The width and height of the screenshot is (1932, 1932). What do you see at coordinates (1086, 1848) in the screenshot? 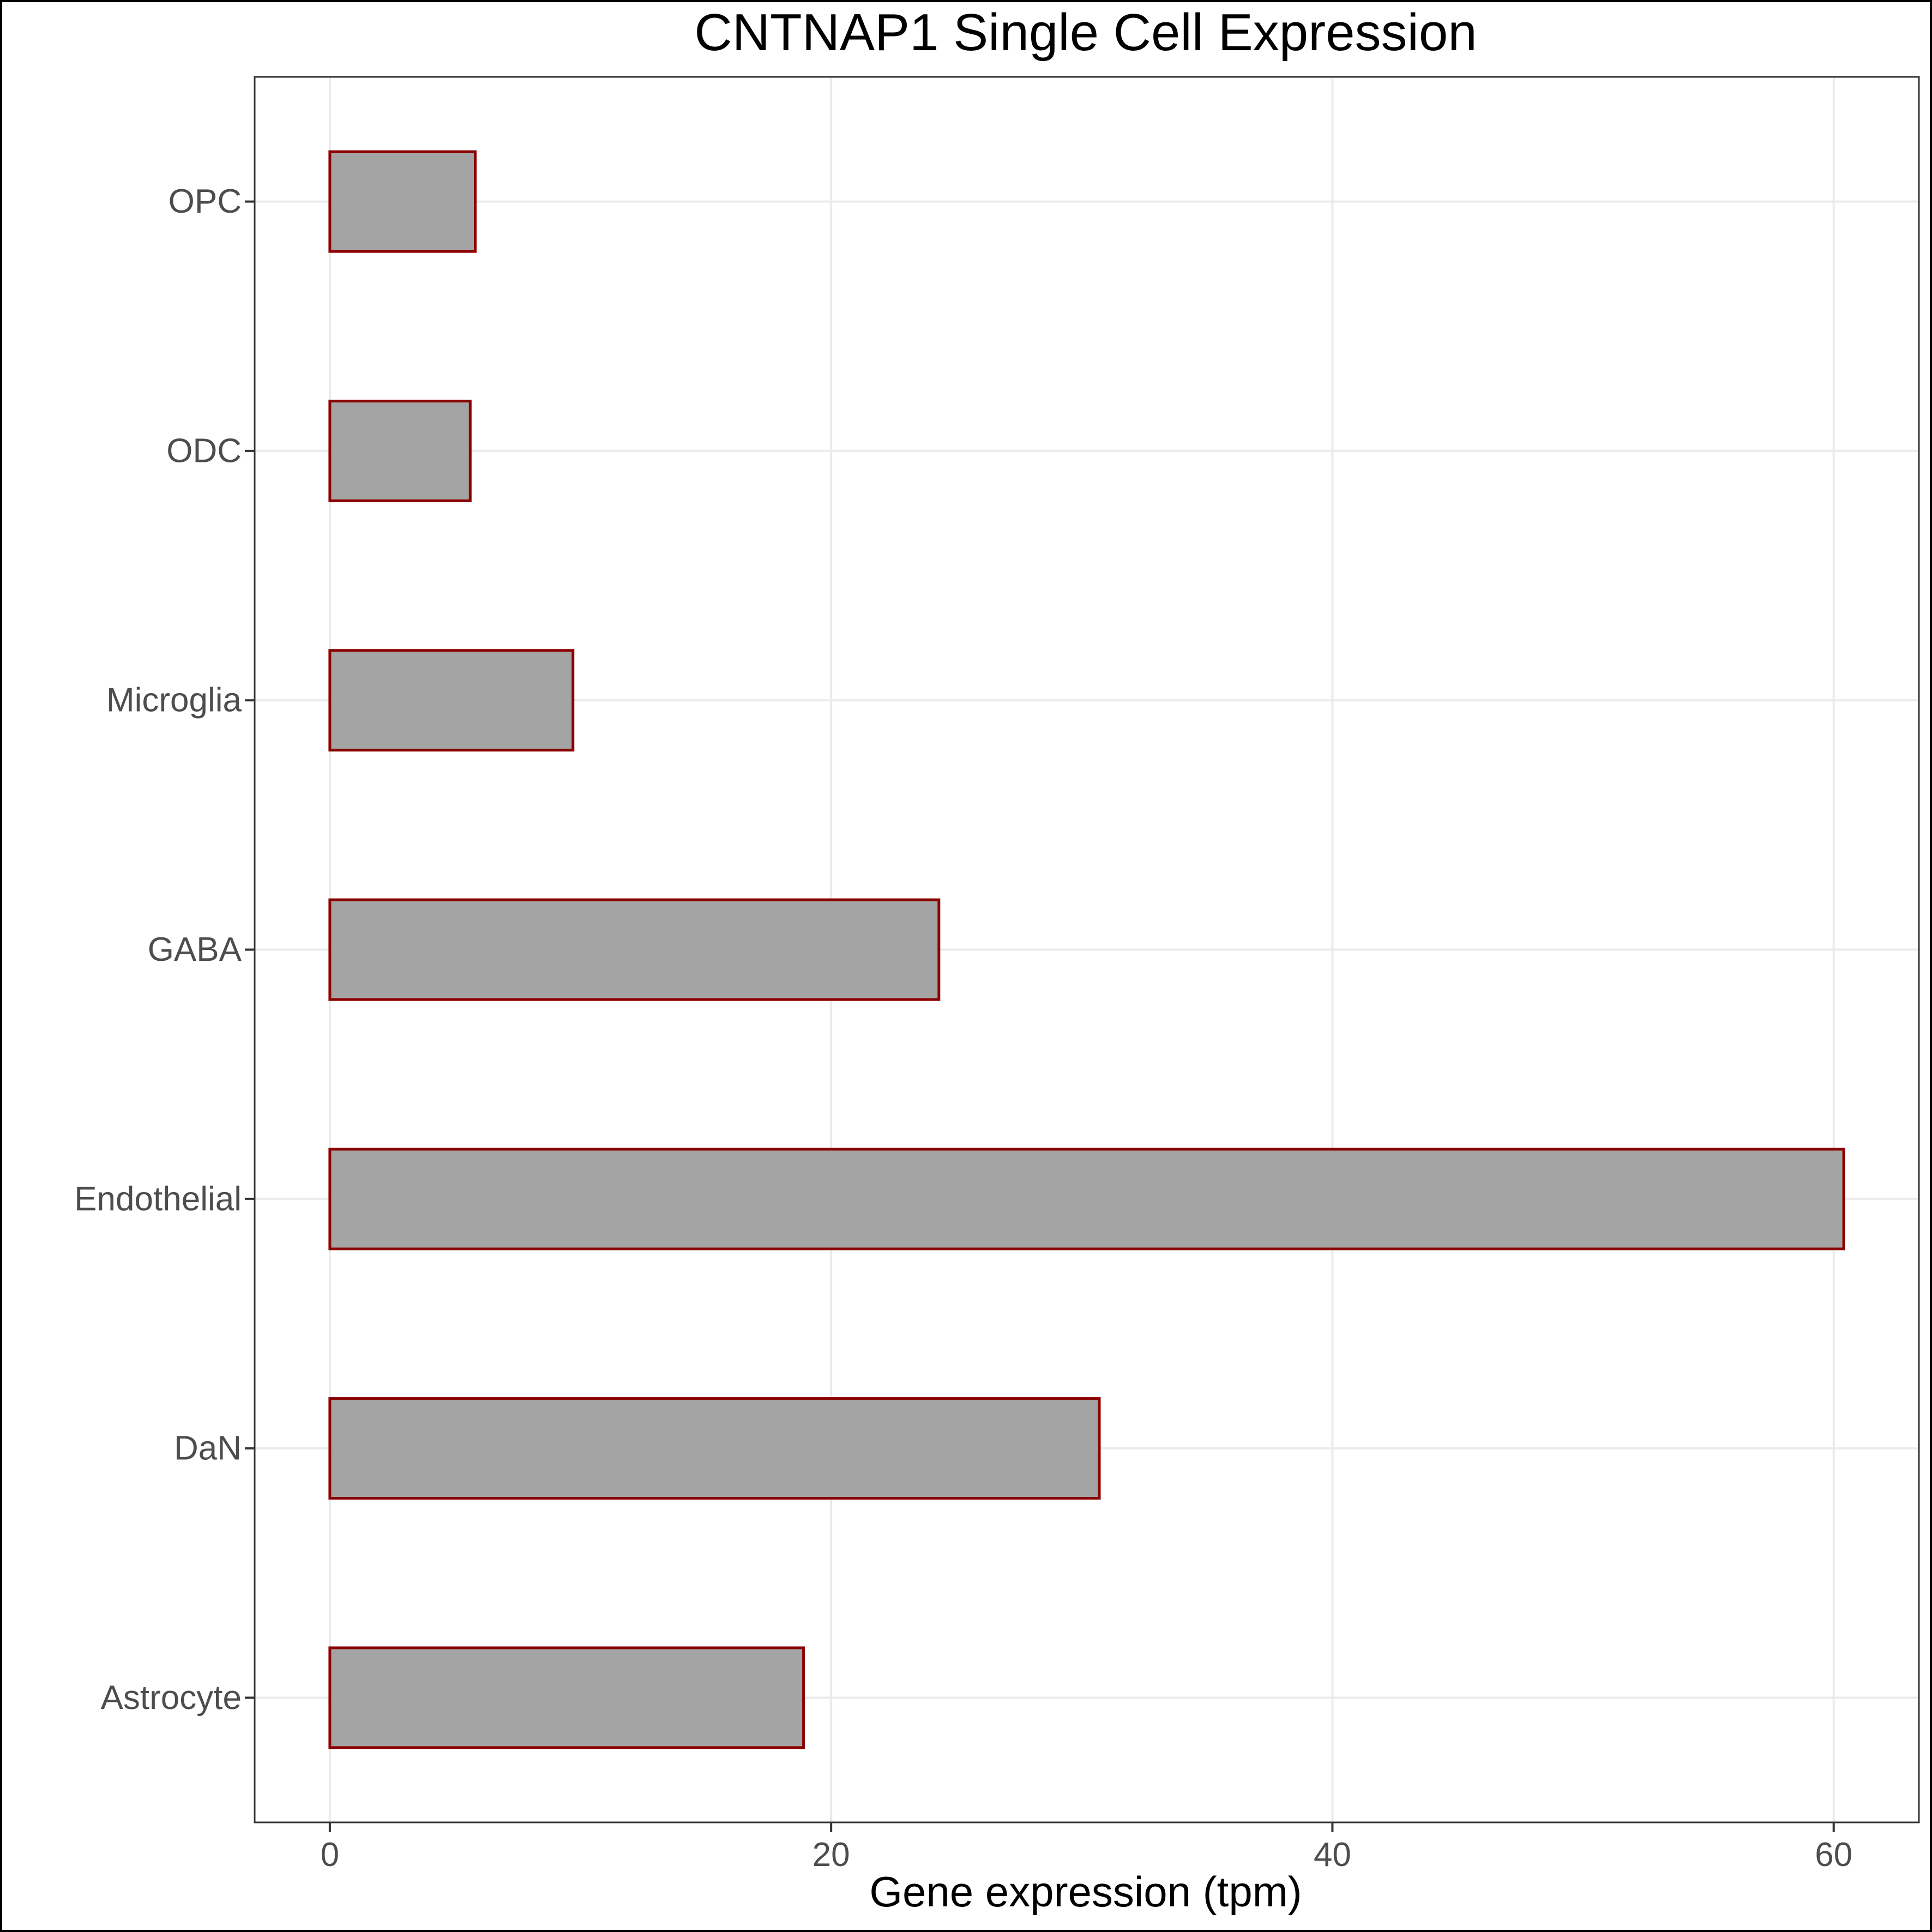
I see `x-axis: 0 20 40 60` at bounding box center [1086, 1848].